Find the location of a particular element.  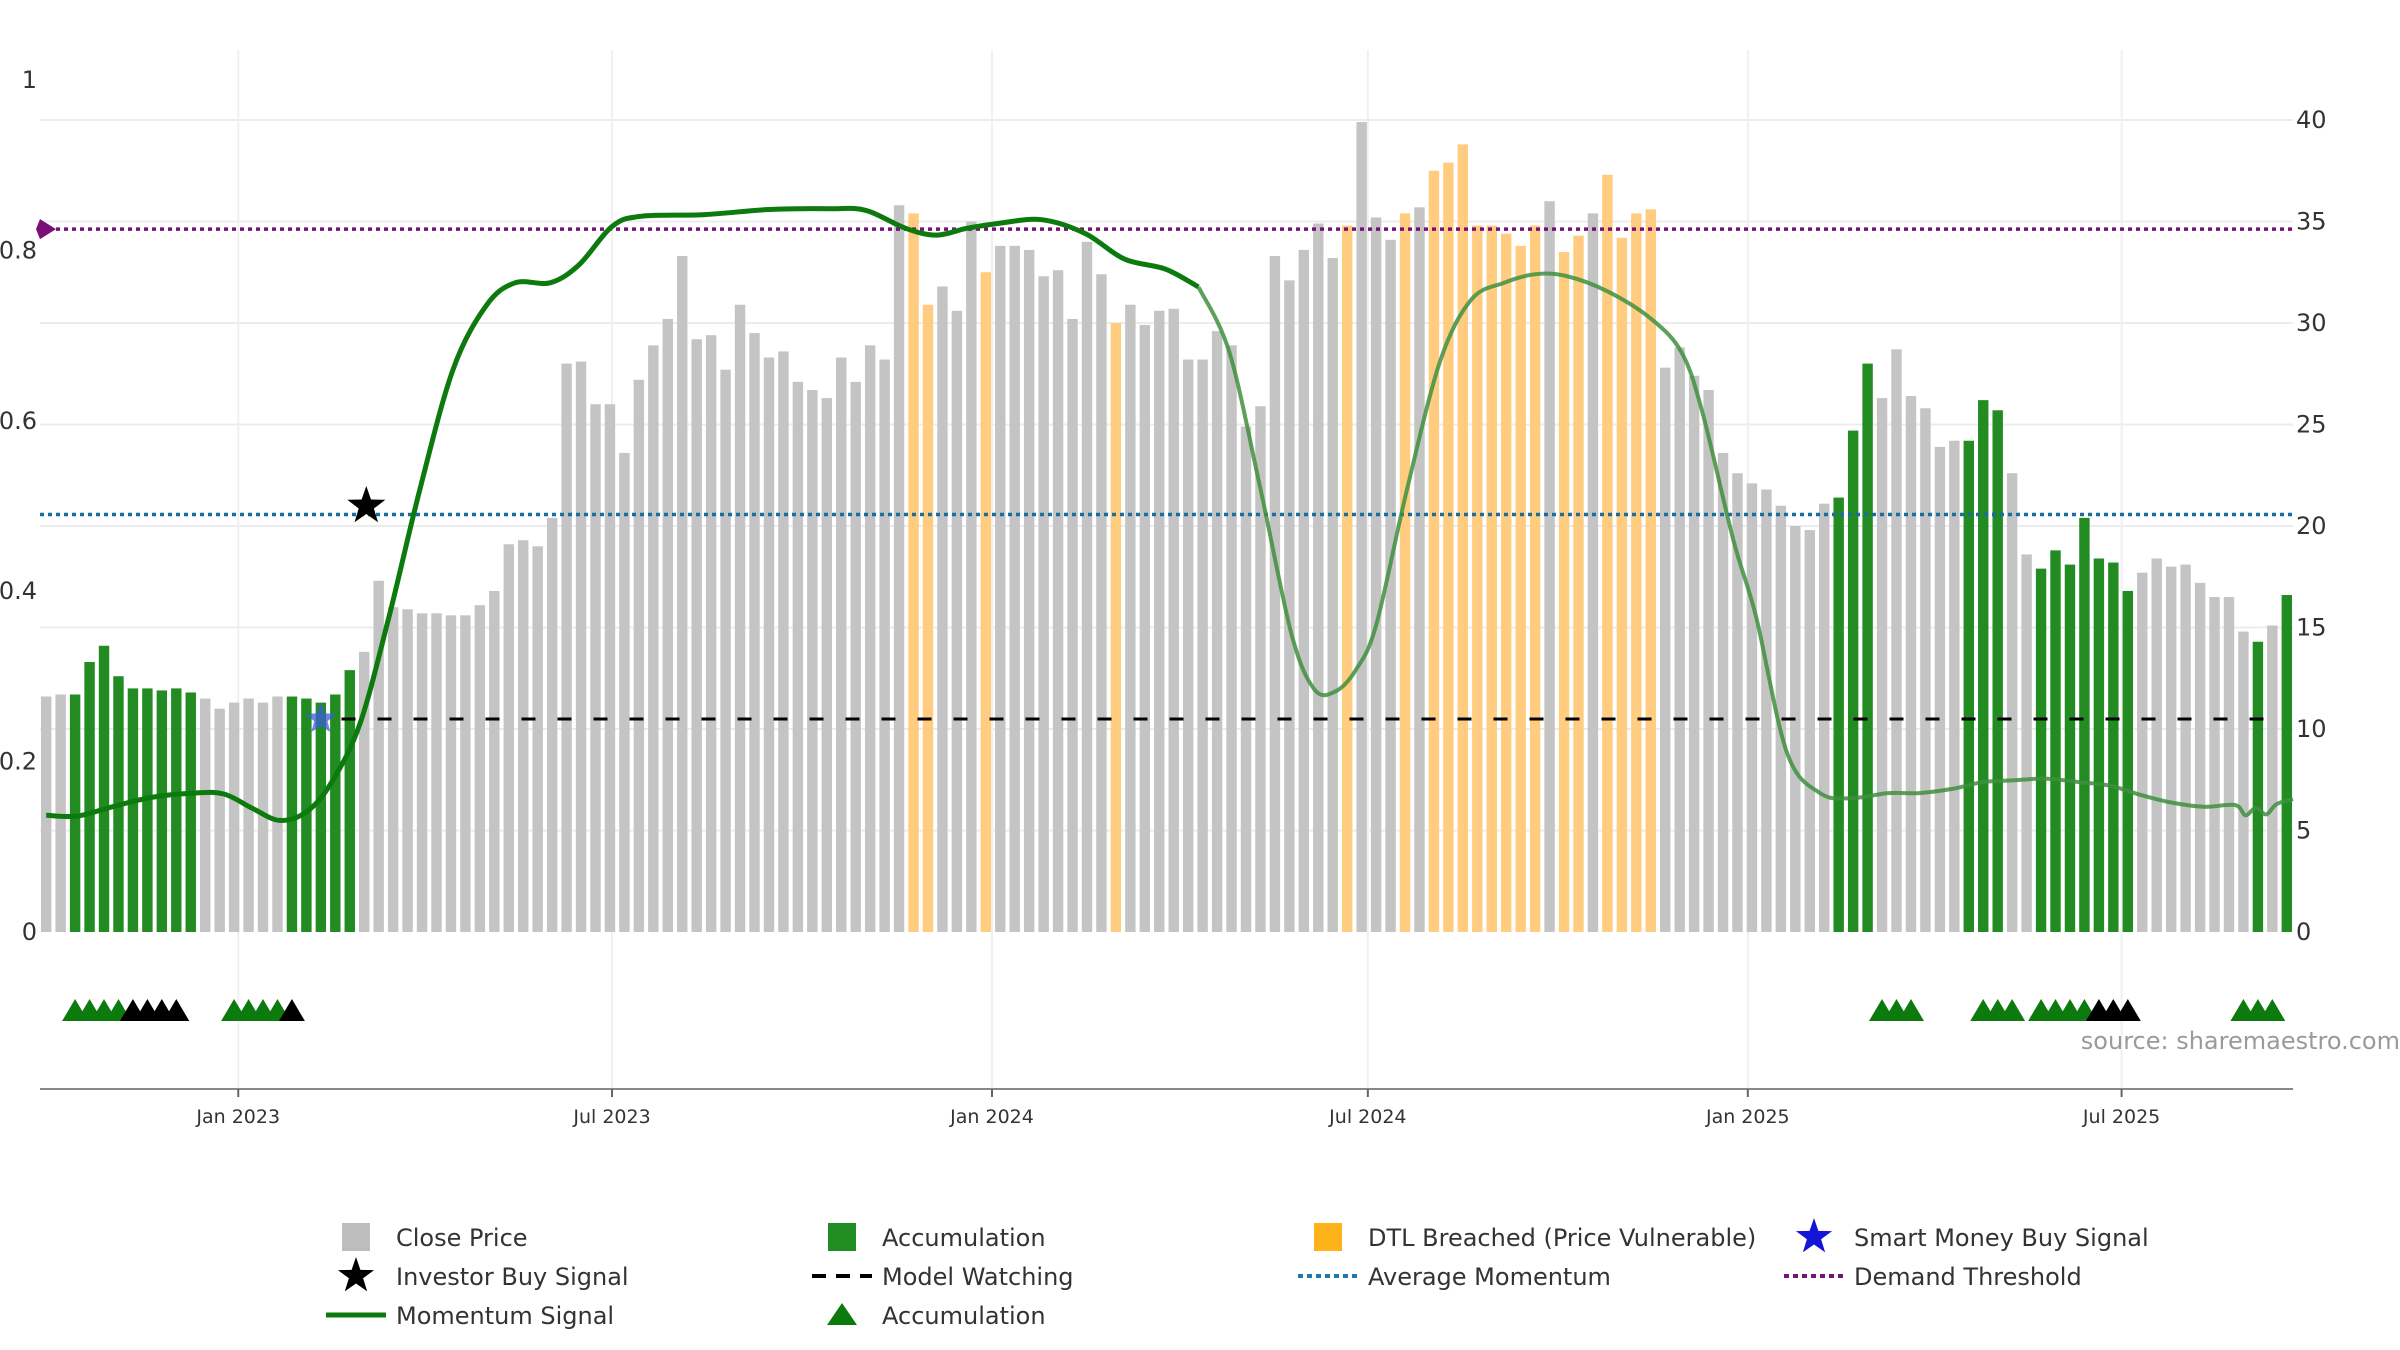

x-axis-tick-label: Jan 2023 is located at coordinates (237, 1117).